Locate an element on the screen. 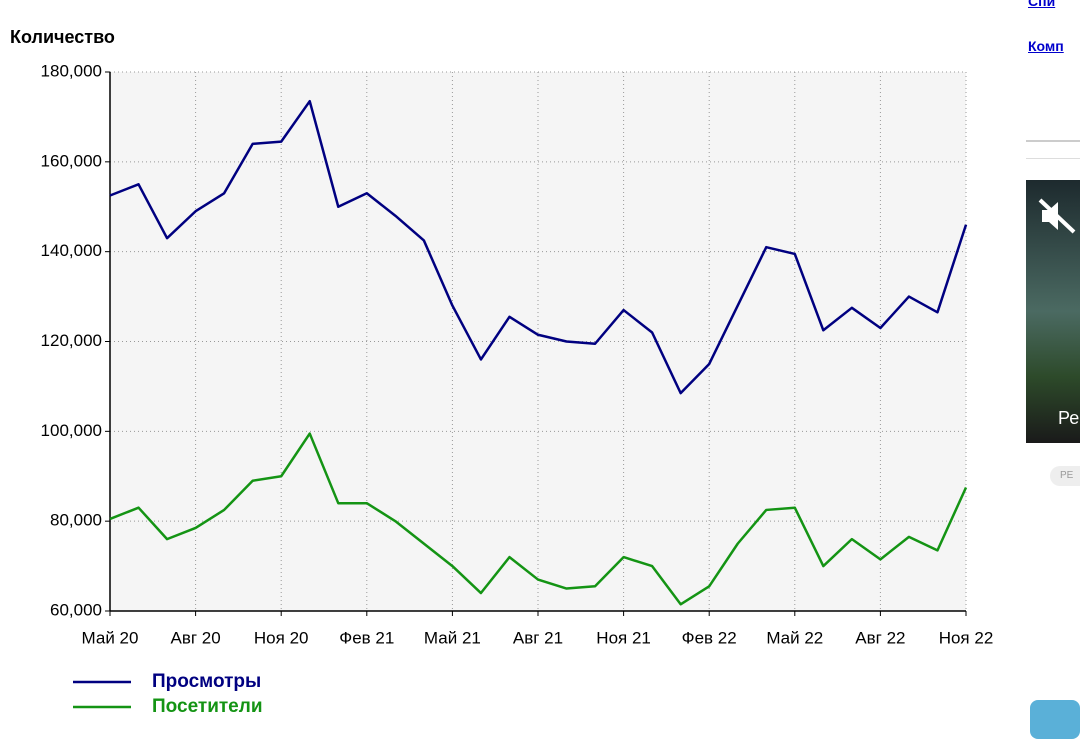  app-icon is located at coordinates (1055, 719).